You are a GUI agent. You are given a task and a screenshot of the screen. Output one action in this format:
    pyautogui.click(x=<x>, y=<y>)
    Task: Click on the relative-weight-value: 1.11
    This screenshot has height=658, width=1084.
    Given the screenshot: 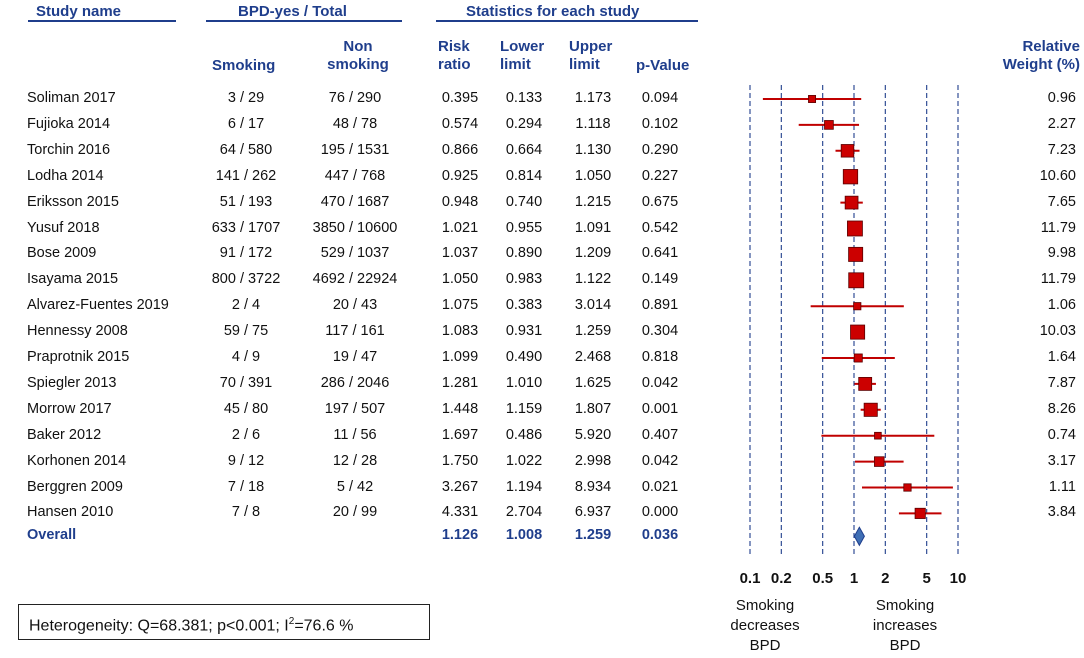 What is the action you would take?
    pyautogui.click(x=1062, y=486)
    